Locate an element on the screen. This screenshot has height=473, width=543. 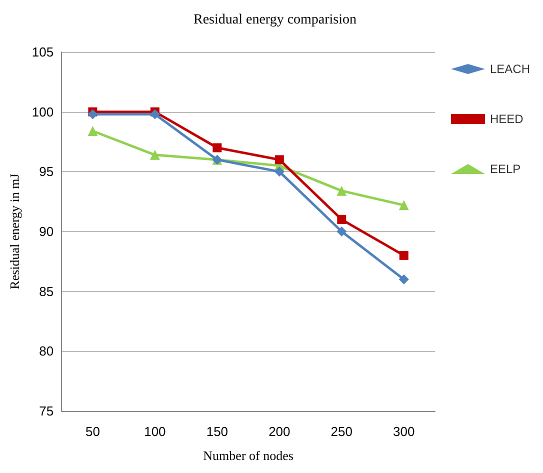
legend-label: EELP is located at coordinates (505, 169).